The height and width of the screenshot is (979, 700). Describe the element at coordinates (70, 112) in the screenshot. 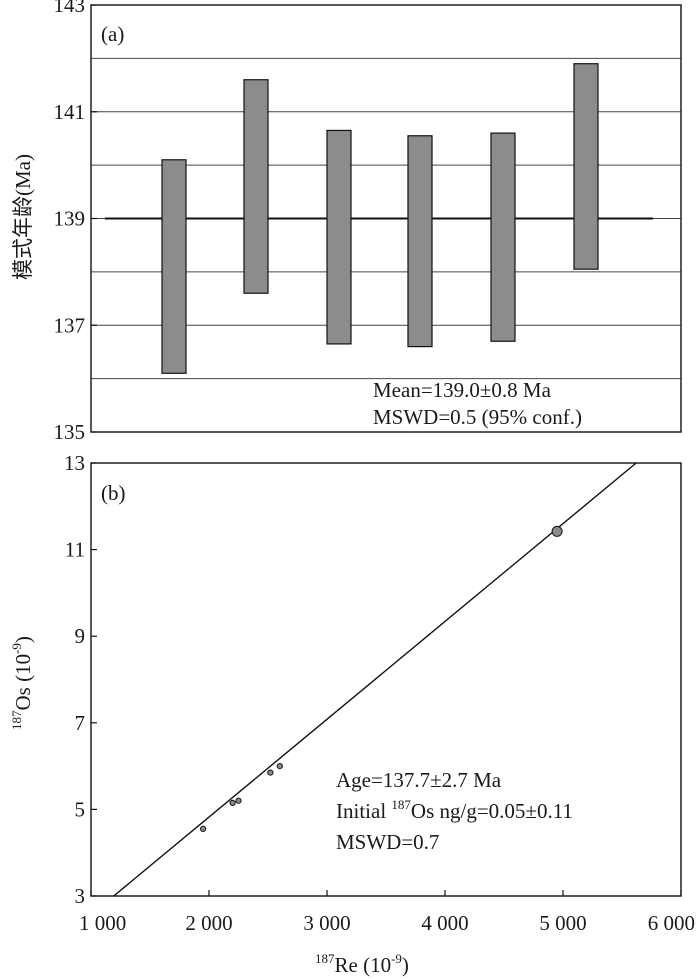

I see `y-tick-label: 141` at that location.